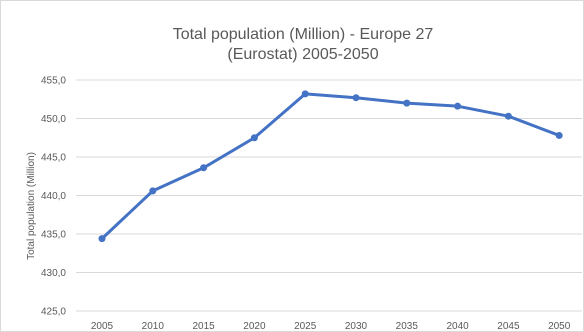 The image size is (584, 332). I want to click on x-tick-label: 2035, so click(407, 326).